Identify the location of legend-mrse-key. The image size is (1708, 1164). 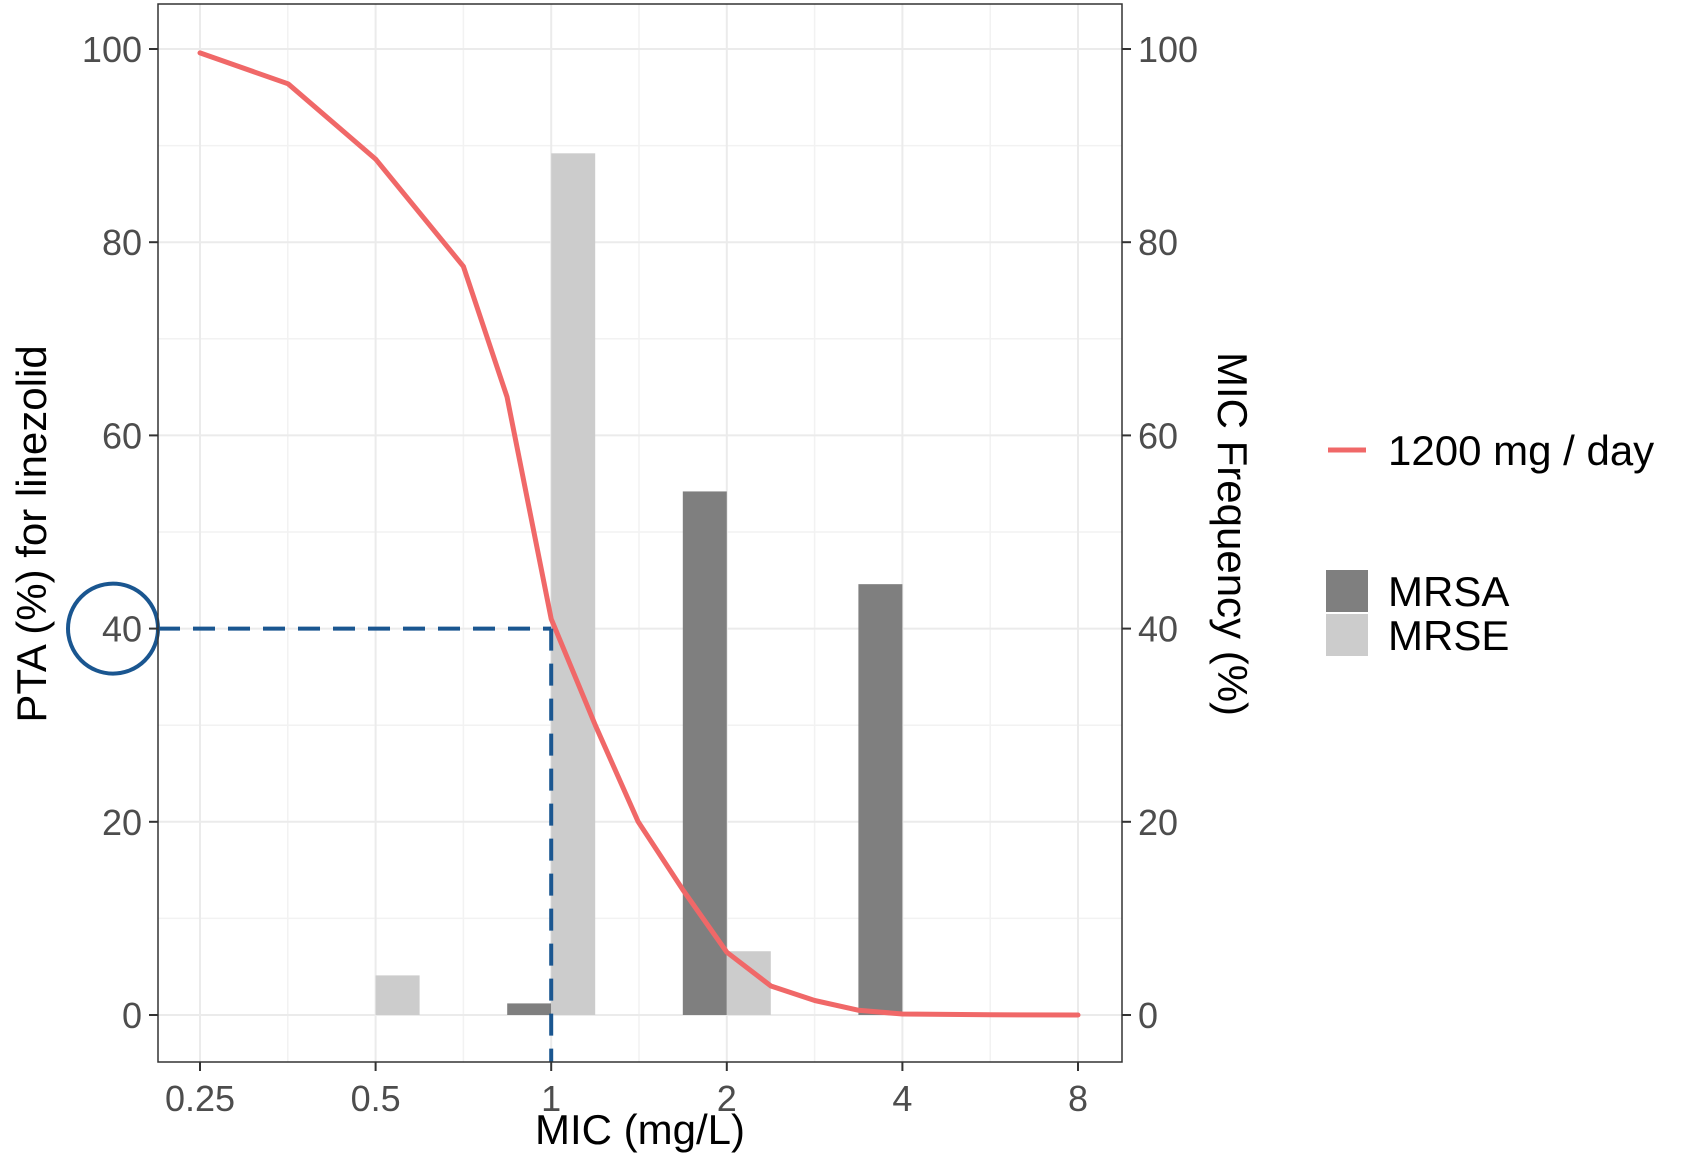
(1347, 635).